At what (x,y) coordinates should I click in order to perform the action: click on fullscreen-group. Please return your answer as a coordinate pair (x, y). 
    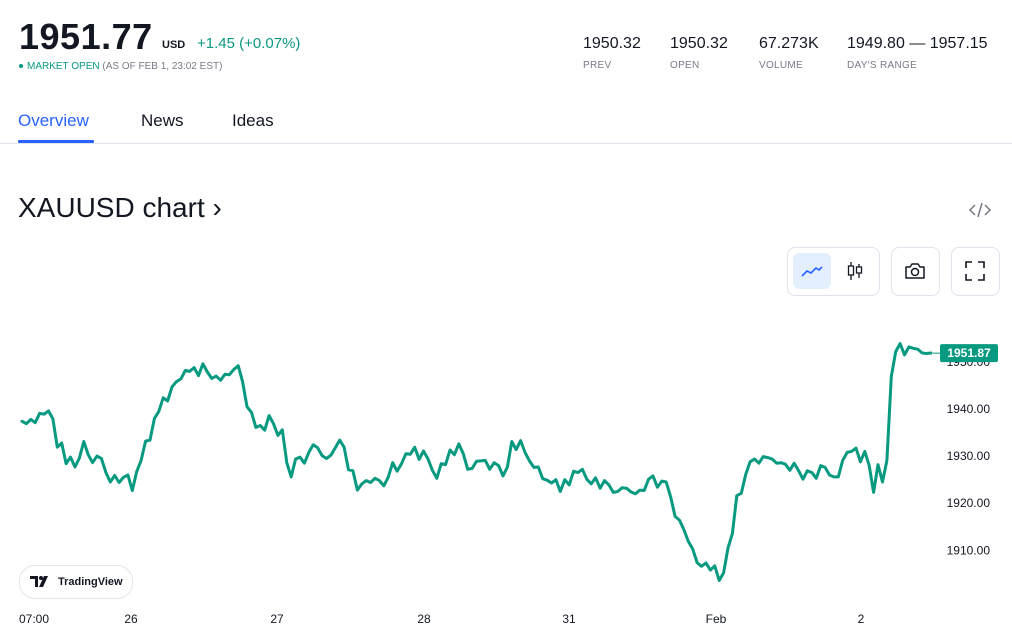
    Looking at the image, I should click on (975, 271).